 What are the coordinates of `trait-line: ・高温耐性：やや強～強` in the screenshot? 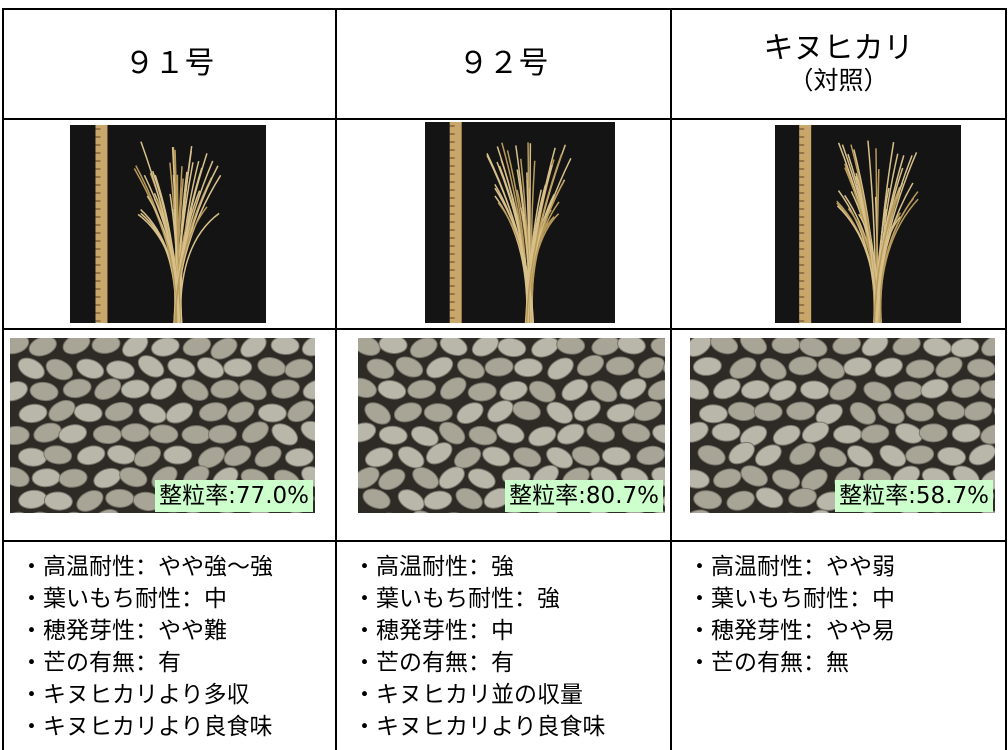 It's located at (146, 567).